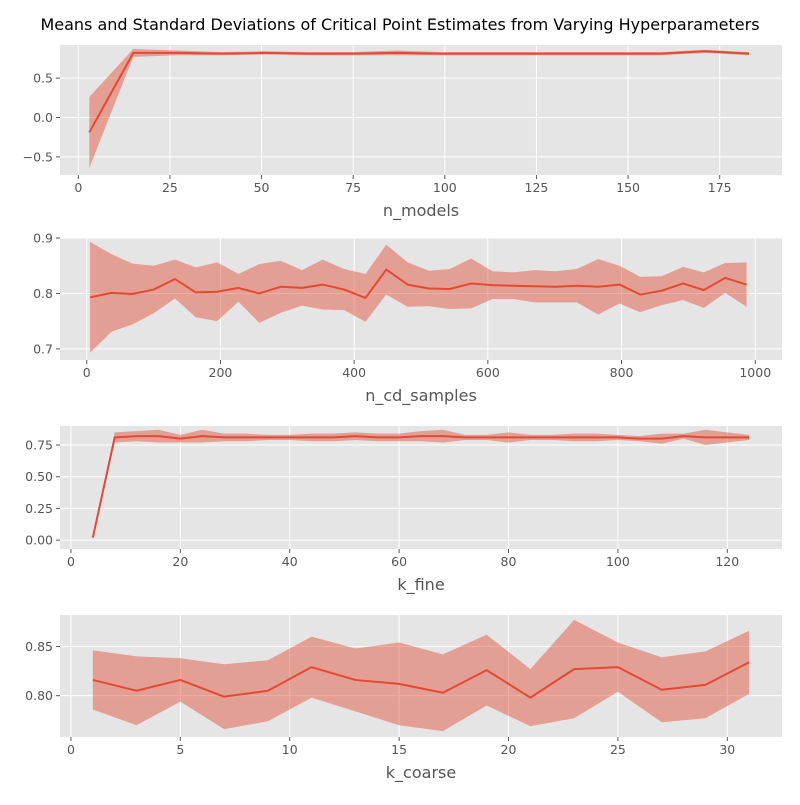  What do you see at coordinates (488, 372) in the screenshot?
I see `x-tick-label: 600` at bounding box center [488, 372].